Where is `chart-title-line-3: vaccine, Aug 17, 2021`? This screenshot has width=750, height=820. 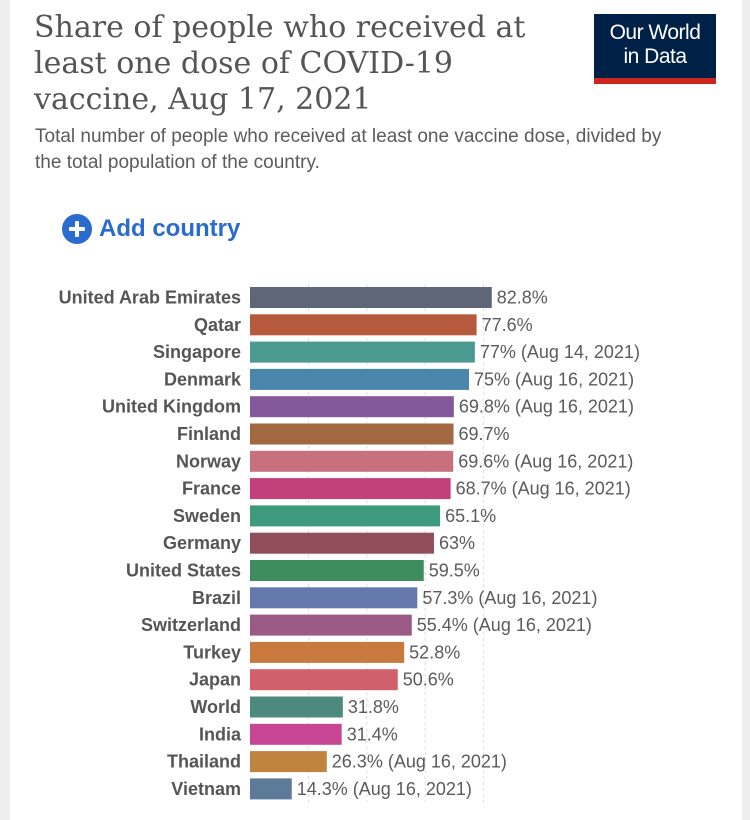 chart-title-line-3: vaccine, Aug 17, 2021 is located at coordinates (203, 99).